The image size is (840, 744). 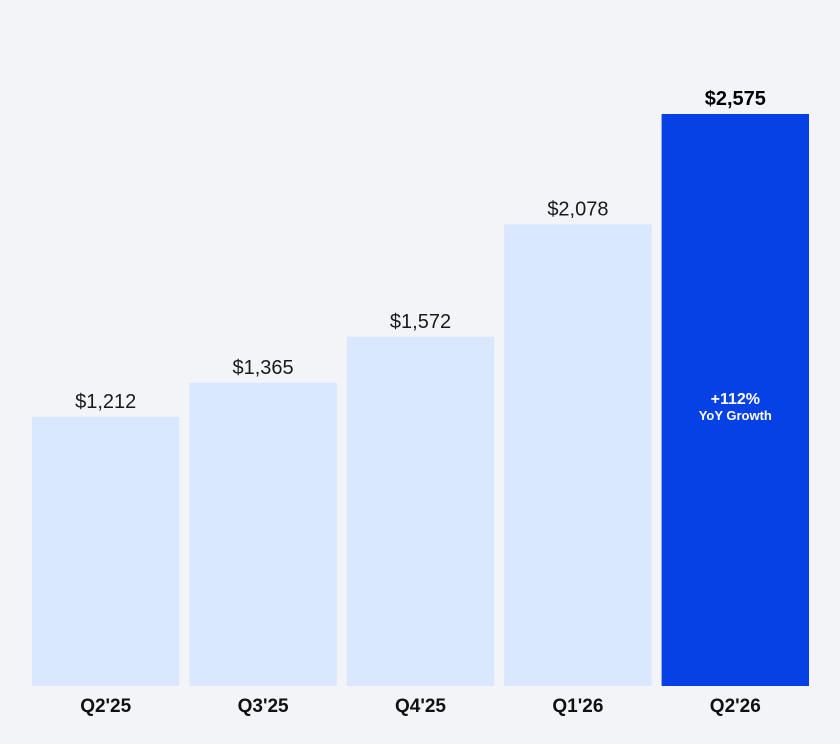 What do you see at coordinates (735, 99) in the screenshot?
I see `value-label-q2-26: $2,575` at bounding box center [735, 99].